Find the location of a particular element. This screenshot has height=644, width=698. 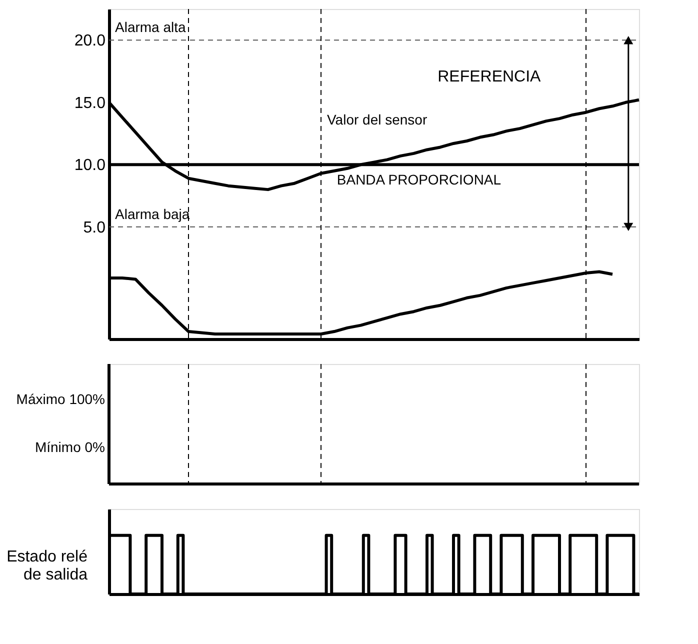

ref-line-label: Alarma alta is located at coordinates (150, 27).